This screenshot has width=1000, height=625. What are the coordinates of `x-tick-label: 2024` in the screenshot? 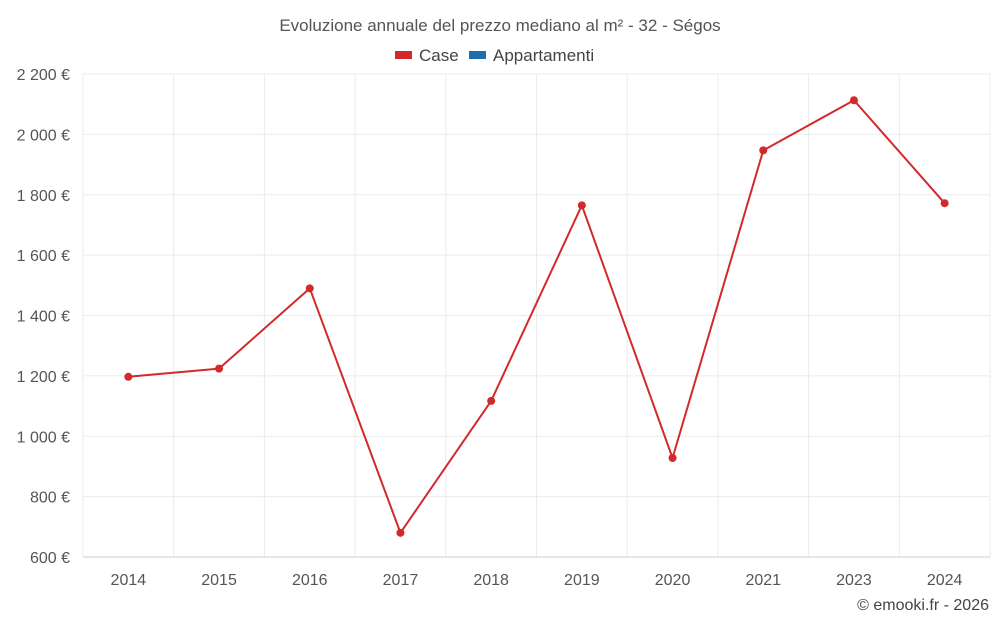 It's located at (945, 580).